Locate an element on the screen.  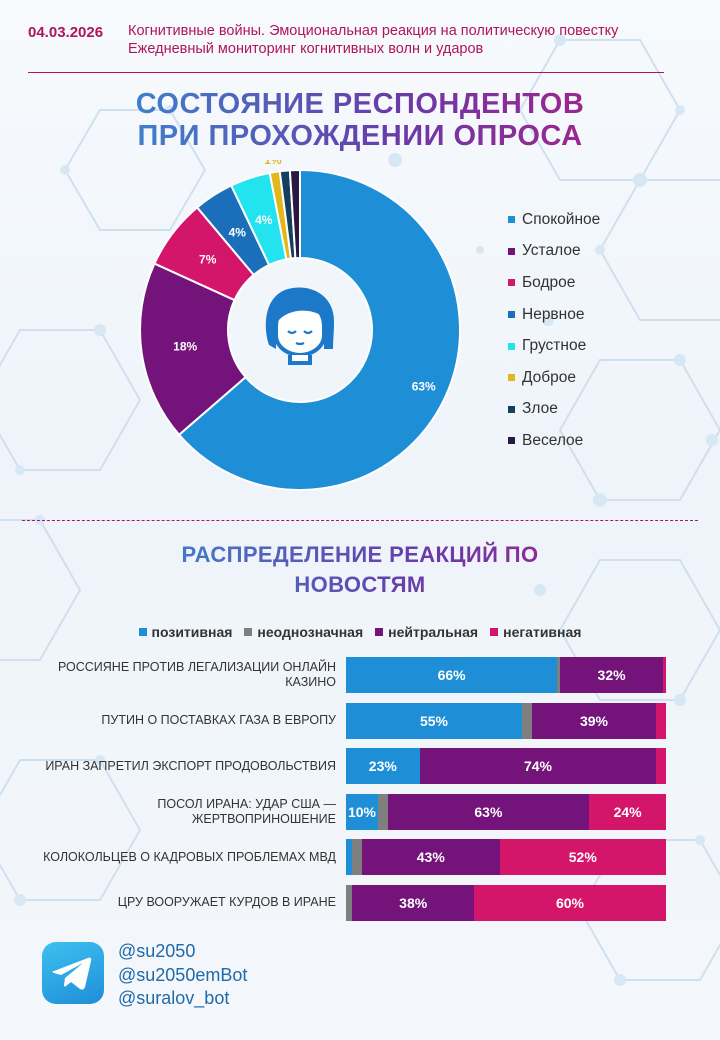
bar-track: 55% 39% is located at coordinates (506, 720).